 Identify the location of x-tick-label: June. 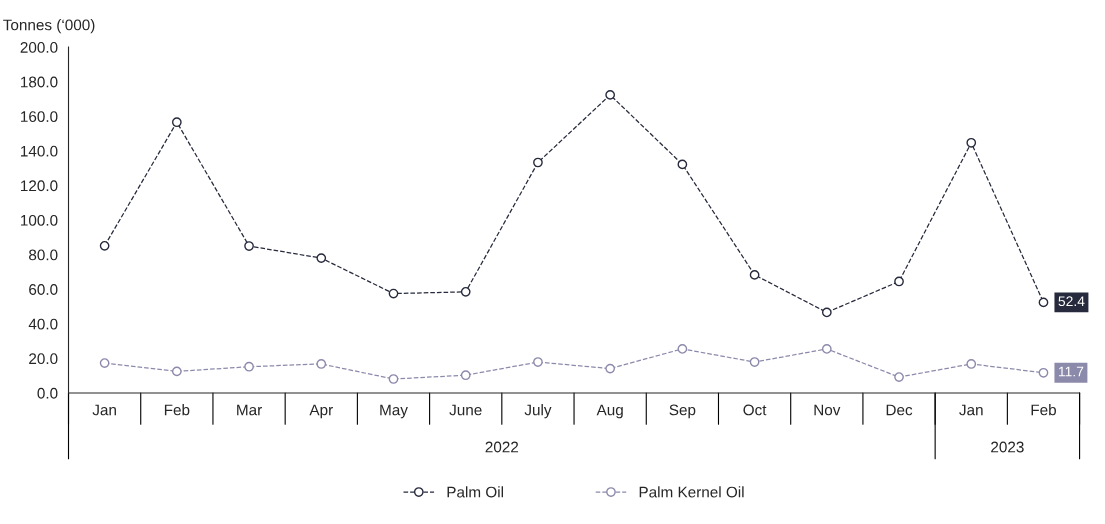
(465, 410).